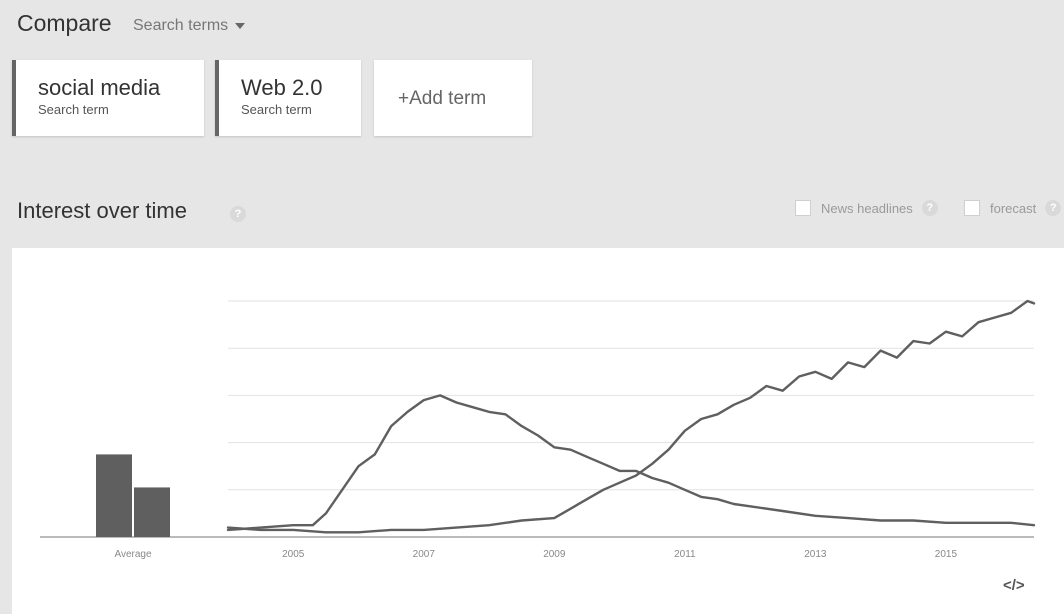 The image size is (1064, 614). Describe the element at coordinates (240, 25) in the screenshot. I see `caret-down-icon` at that location.